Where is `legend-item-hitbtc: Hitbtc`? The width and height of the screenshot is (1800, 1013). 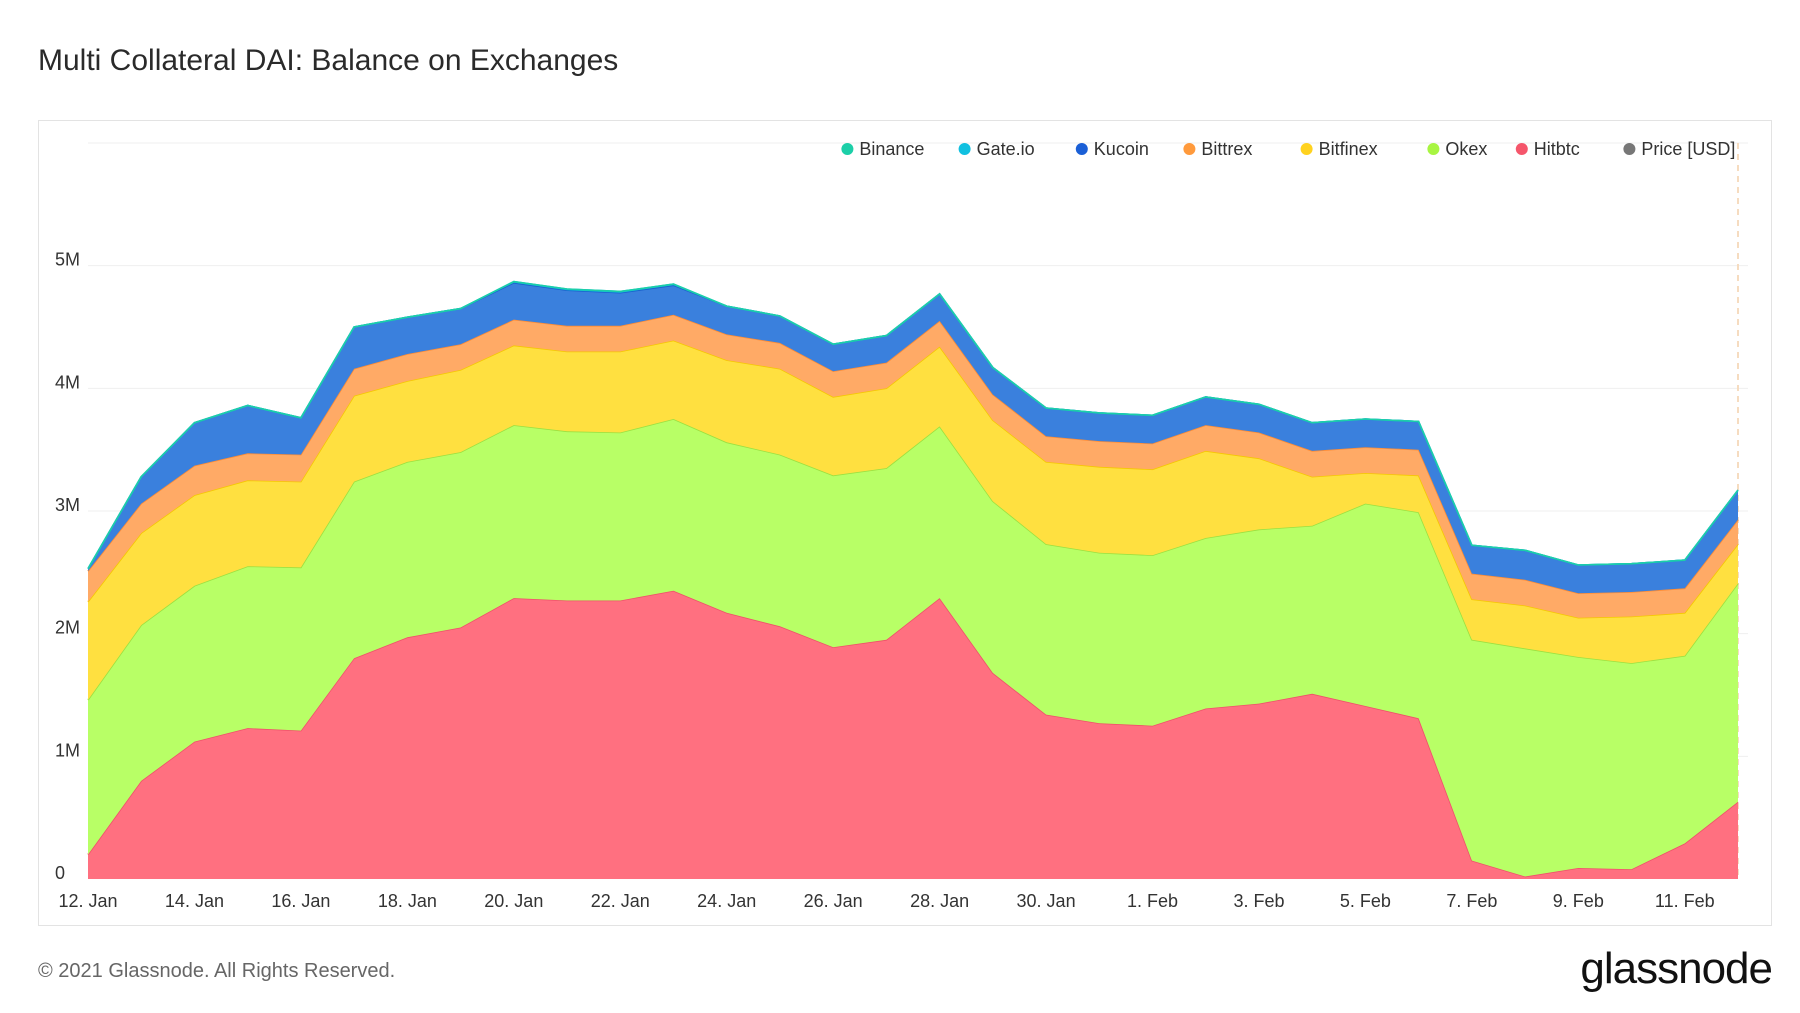
legend-item-hitbtc: Hitbtc is located at coordinates (1547, 149).